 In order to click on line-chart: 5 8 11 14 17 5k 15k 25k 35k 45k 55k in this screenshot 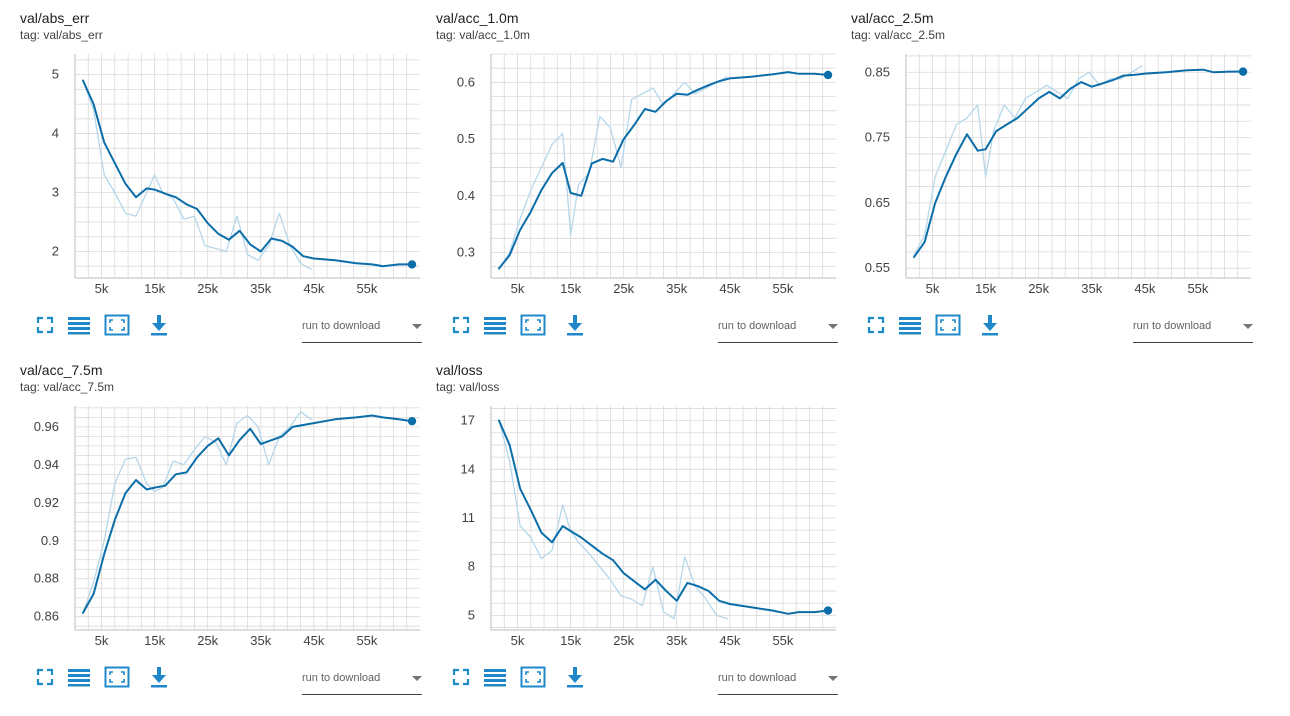, I will do `click(643, 525)`.